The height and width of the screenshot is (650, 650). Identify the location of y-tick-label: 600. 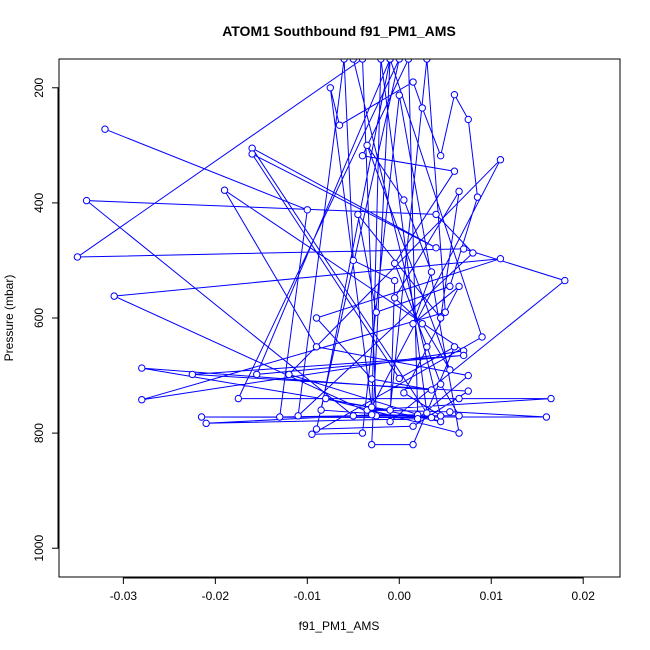
(39, 318).